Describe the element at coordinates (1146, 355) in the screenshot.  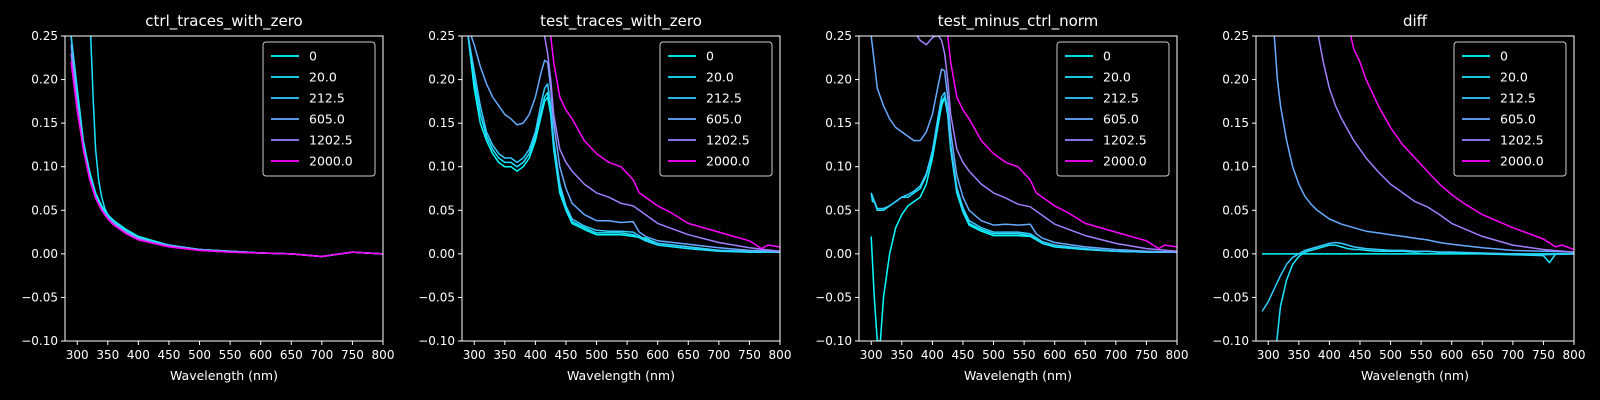
I see `x-tick-label: 750` at that location.